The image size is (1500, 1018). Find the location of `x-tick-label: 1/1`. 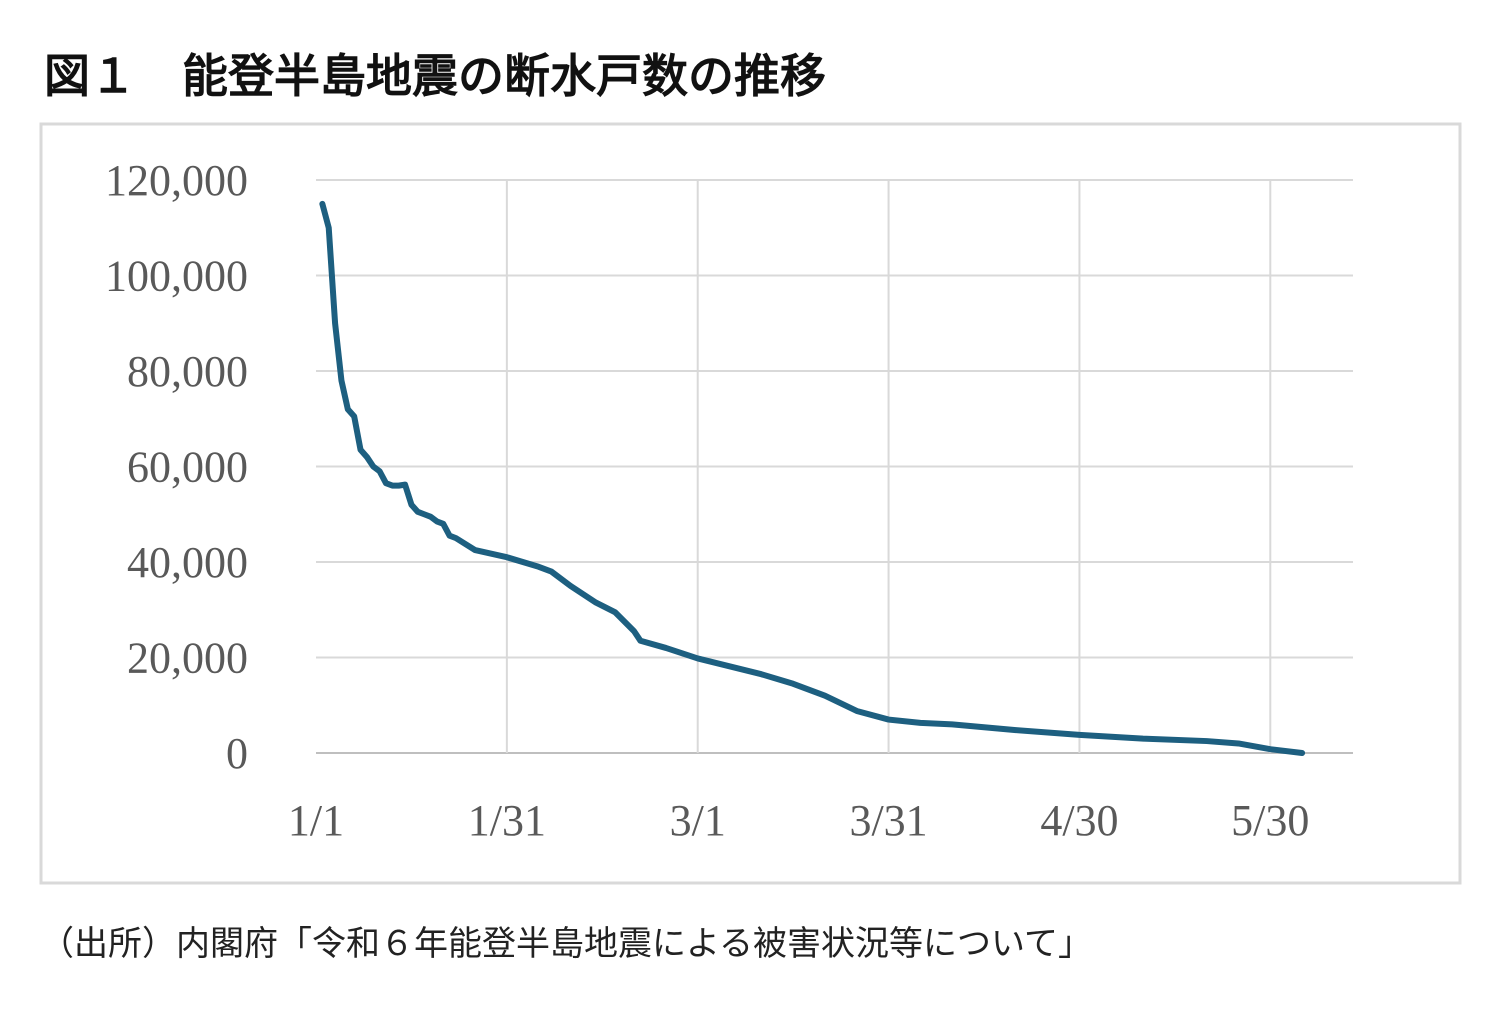

x-tick-label: 1/1 is located at coordinates (316, 820).